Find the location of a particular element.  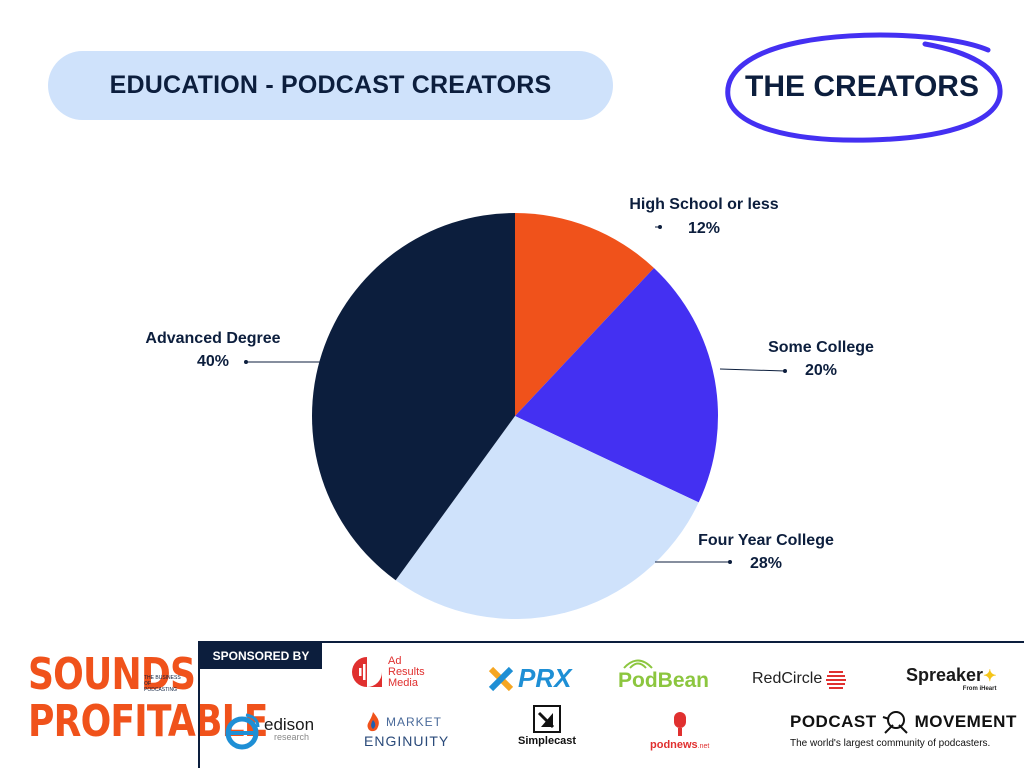

sponsor-spreaker: Spreaker ✦ From iHeart is located at coordinates (951, 678).